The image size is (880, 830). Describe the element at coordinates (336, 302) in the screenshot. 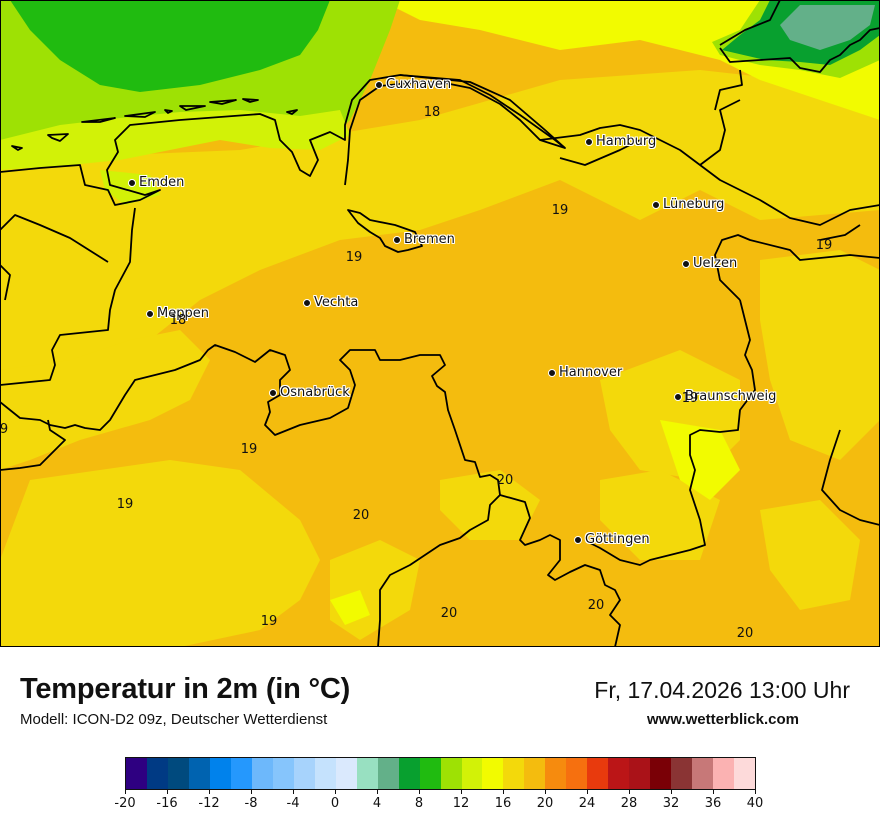

I see `city-name: Vechta` at that location.